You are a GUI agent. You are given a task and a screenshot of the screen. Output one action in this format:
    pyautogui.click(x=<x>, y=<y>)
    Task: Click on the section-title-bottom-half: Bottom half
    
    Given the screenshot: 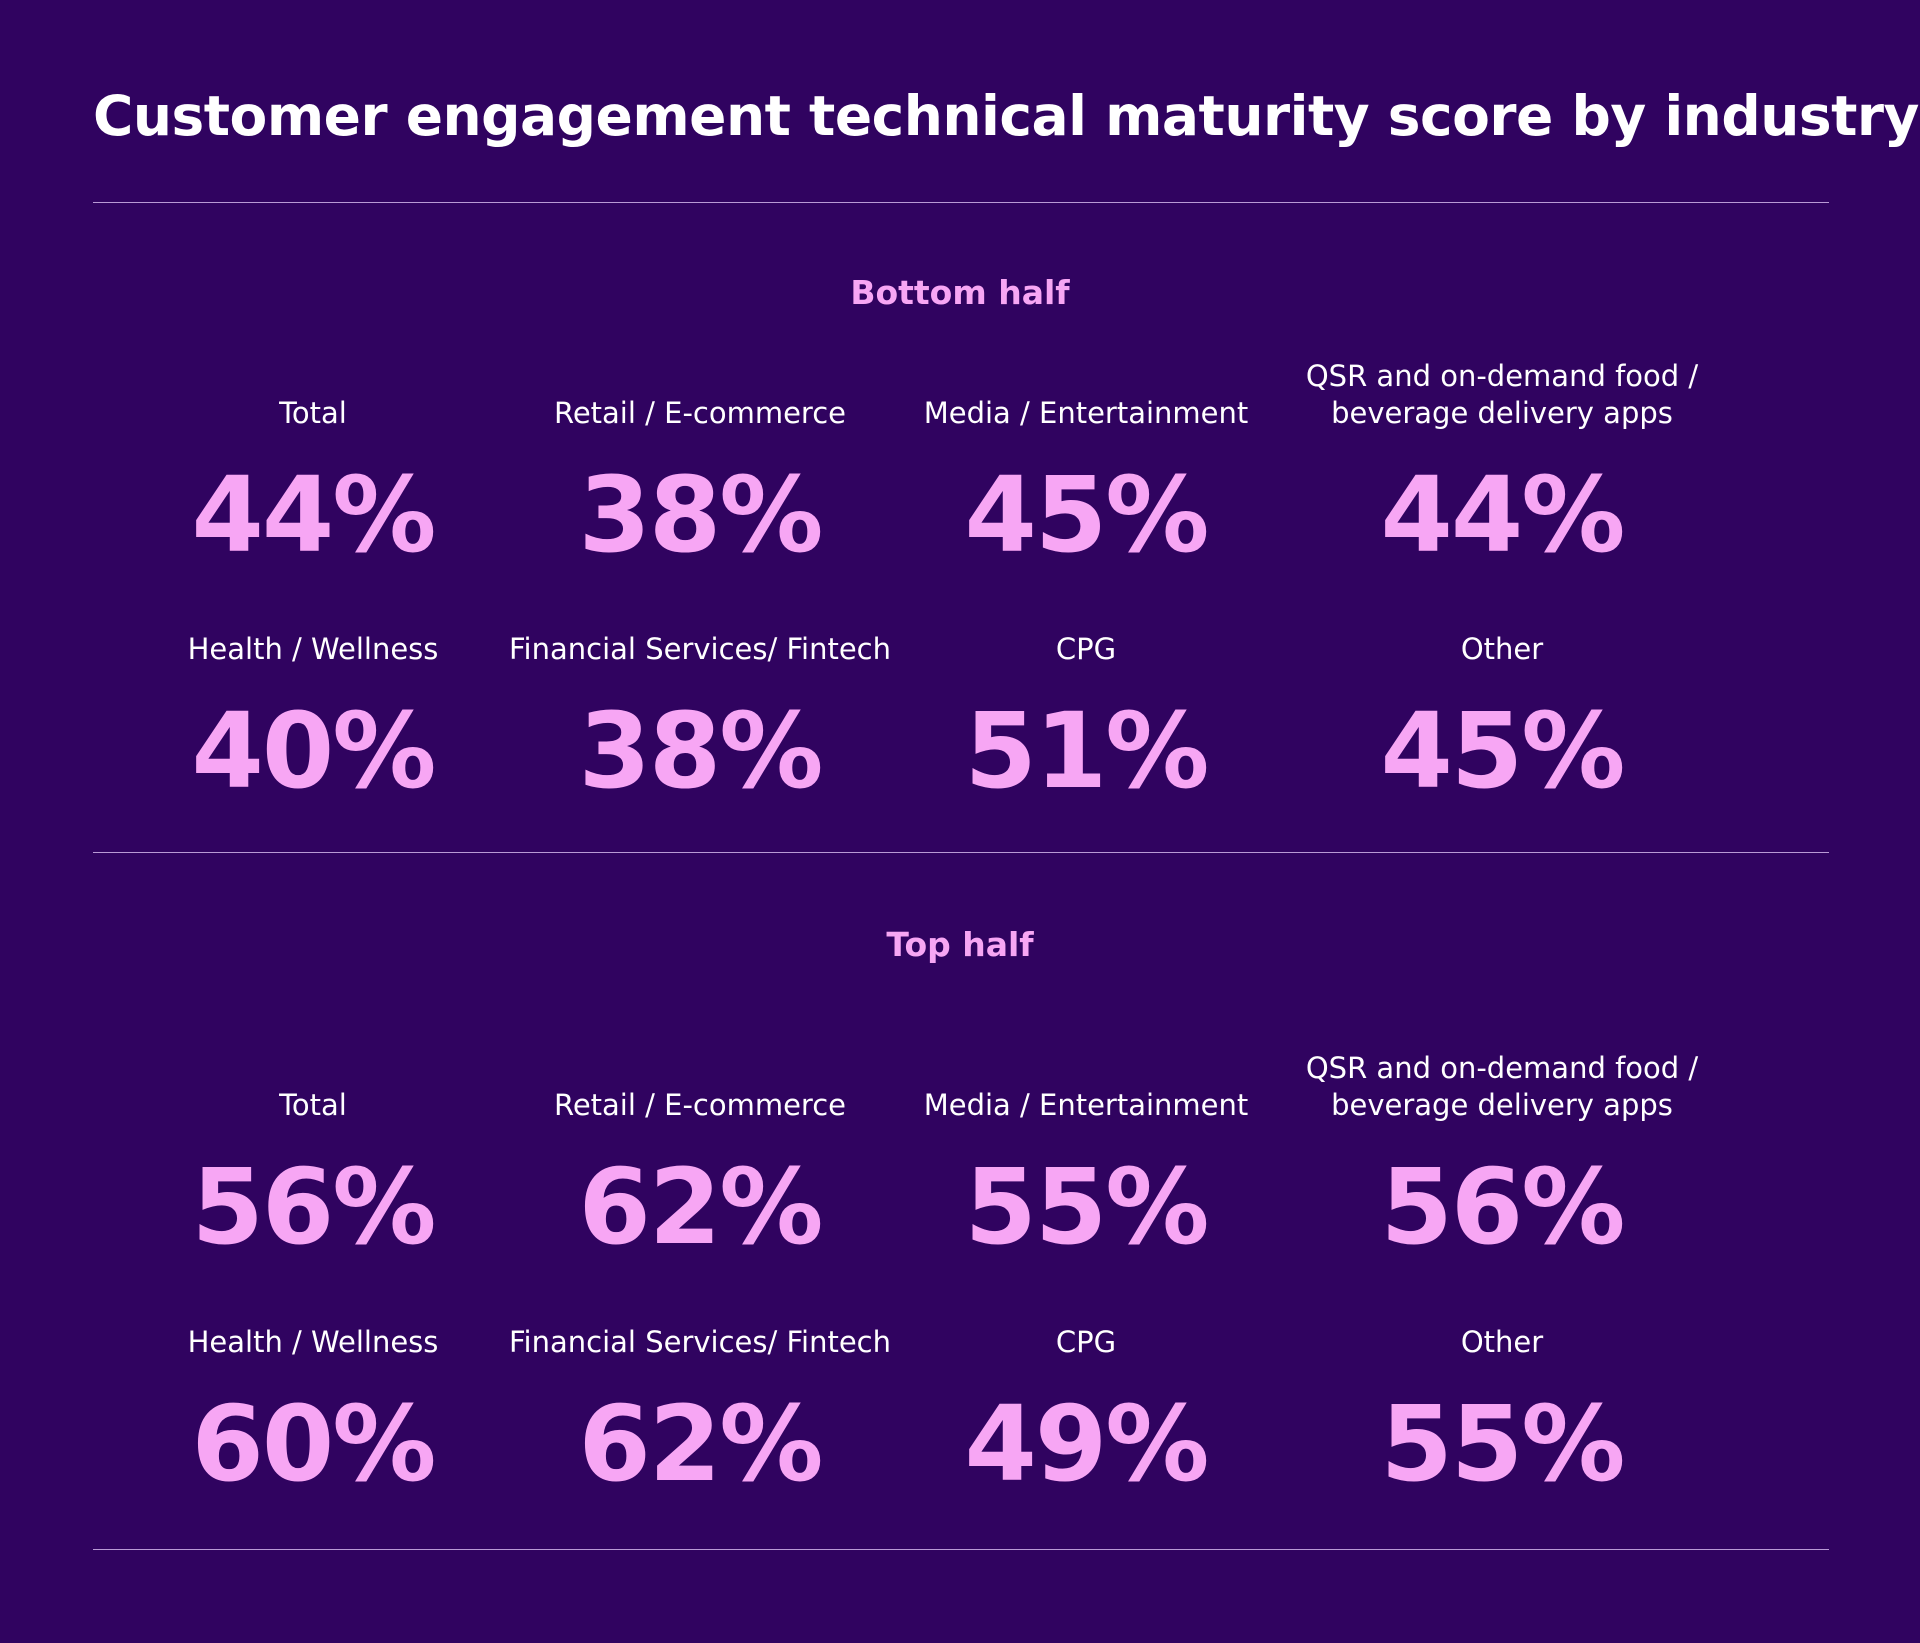 What is the action you would take?
    pyautogui.click(x=960, y=292)
    